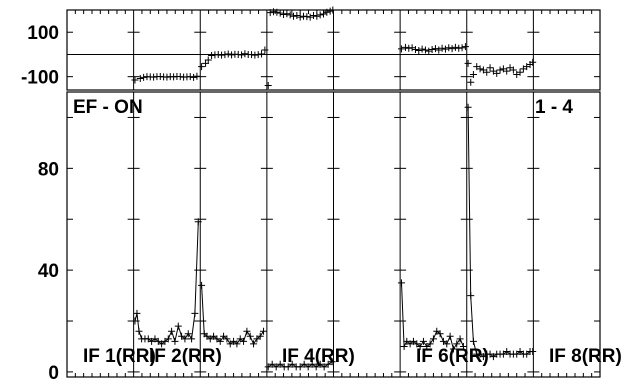  What do you see at coordinates (48, 169) in the screenshot?
I see `amplitude-y-tick-label: 80` at bounding box center [48, 169].